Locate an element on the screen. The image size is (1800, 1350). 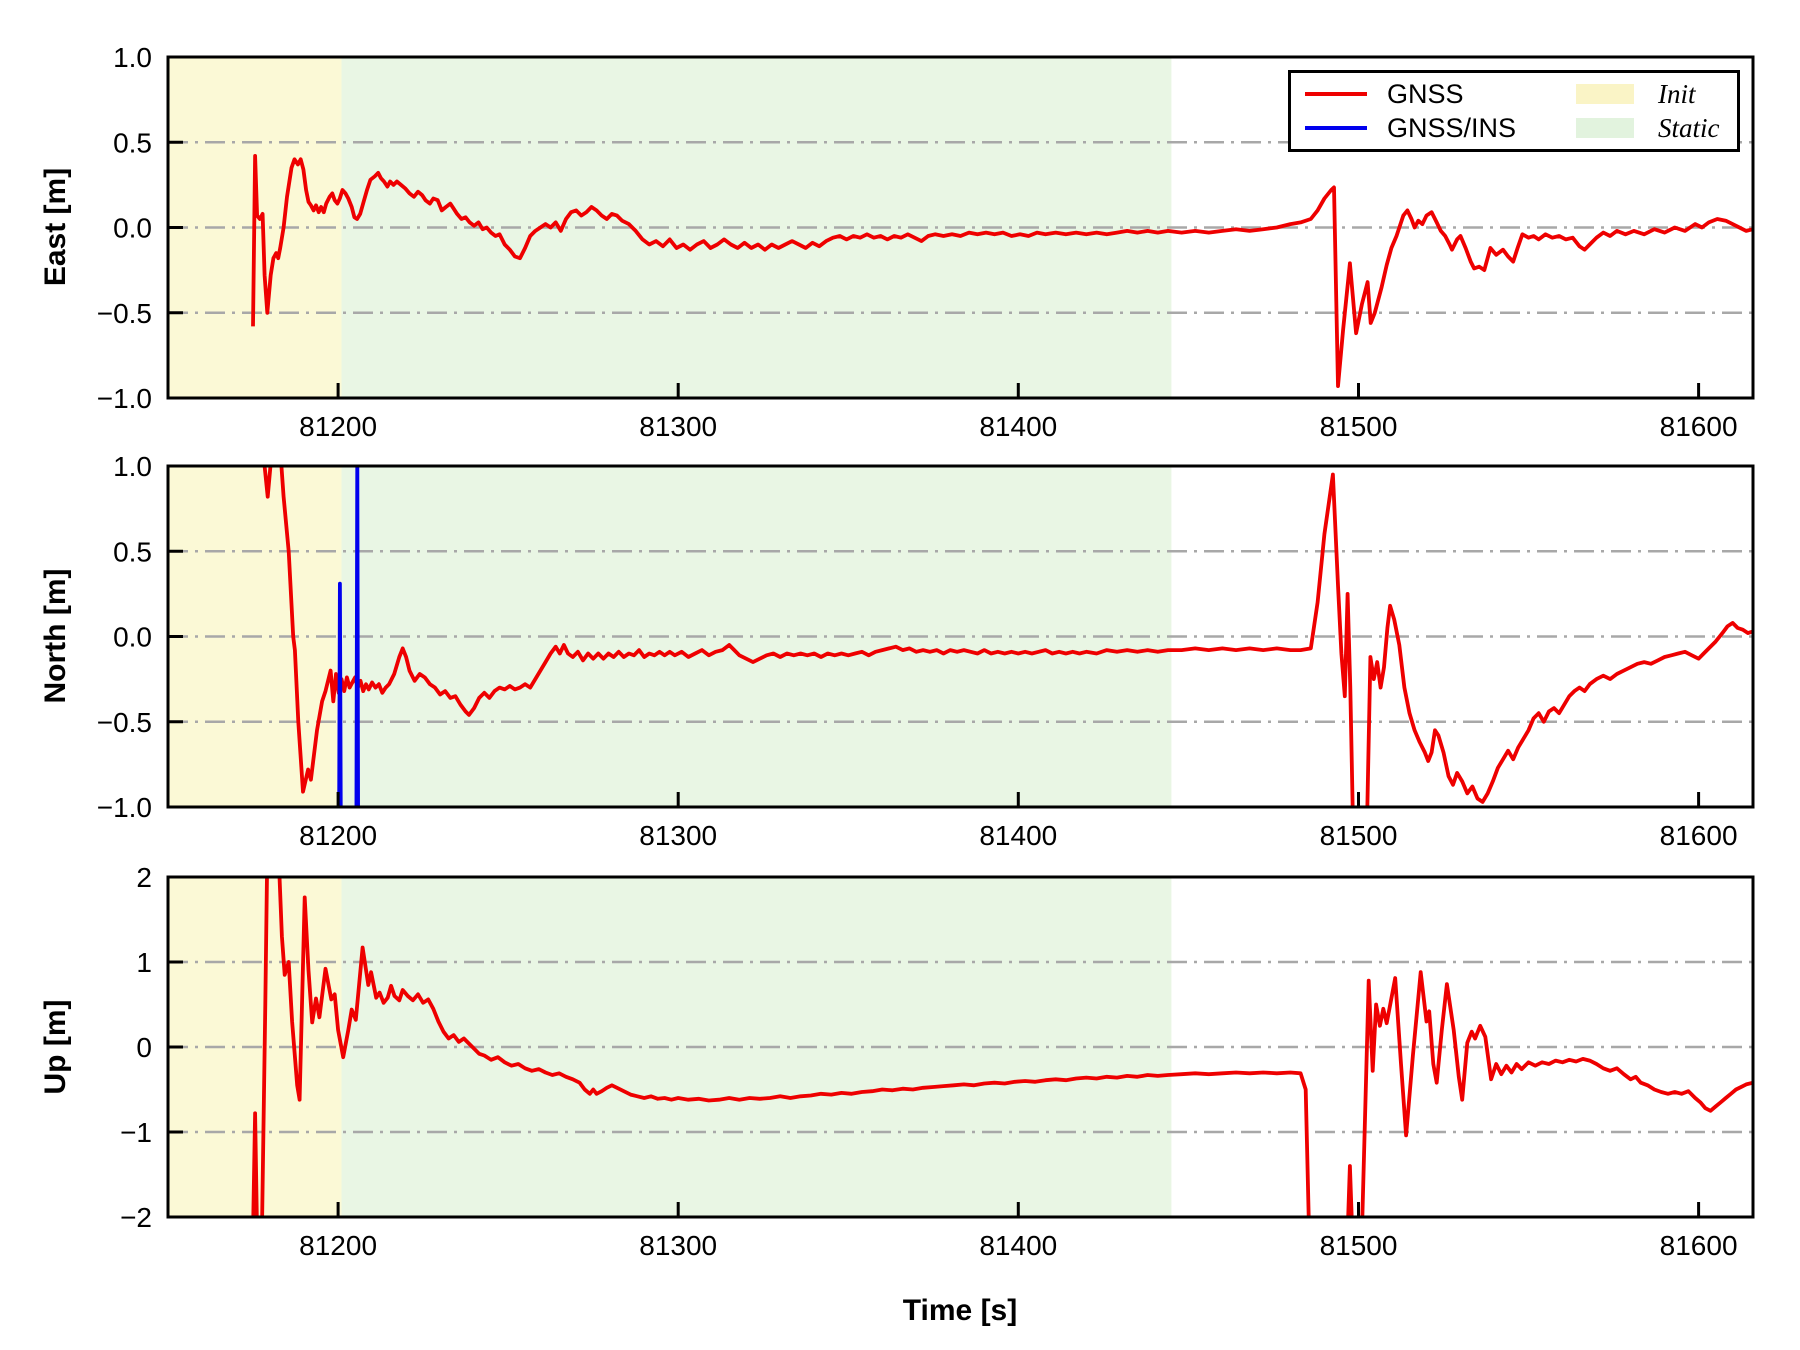
legend-label-gnssins: GNSS/INS is located at coordinates (1452, 127).